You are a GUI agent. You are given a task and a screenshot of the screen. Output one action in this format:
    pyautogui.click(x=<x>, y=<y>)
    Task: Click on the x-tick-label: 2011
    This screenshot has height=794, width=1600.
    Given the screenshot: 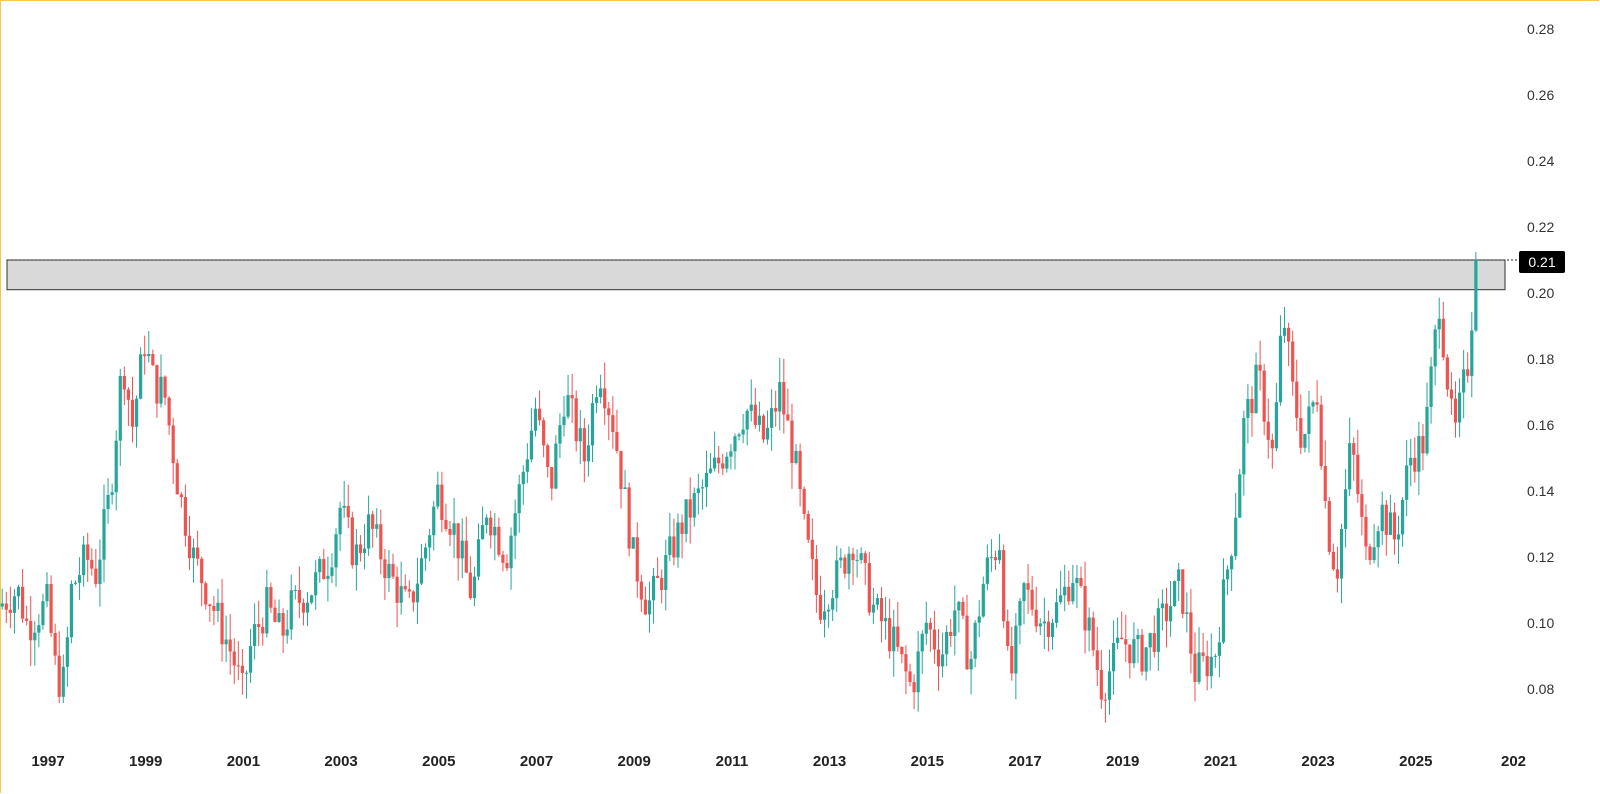 What is the action you would take?
    pyautogui.click(x=732, y=761)
    